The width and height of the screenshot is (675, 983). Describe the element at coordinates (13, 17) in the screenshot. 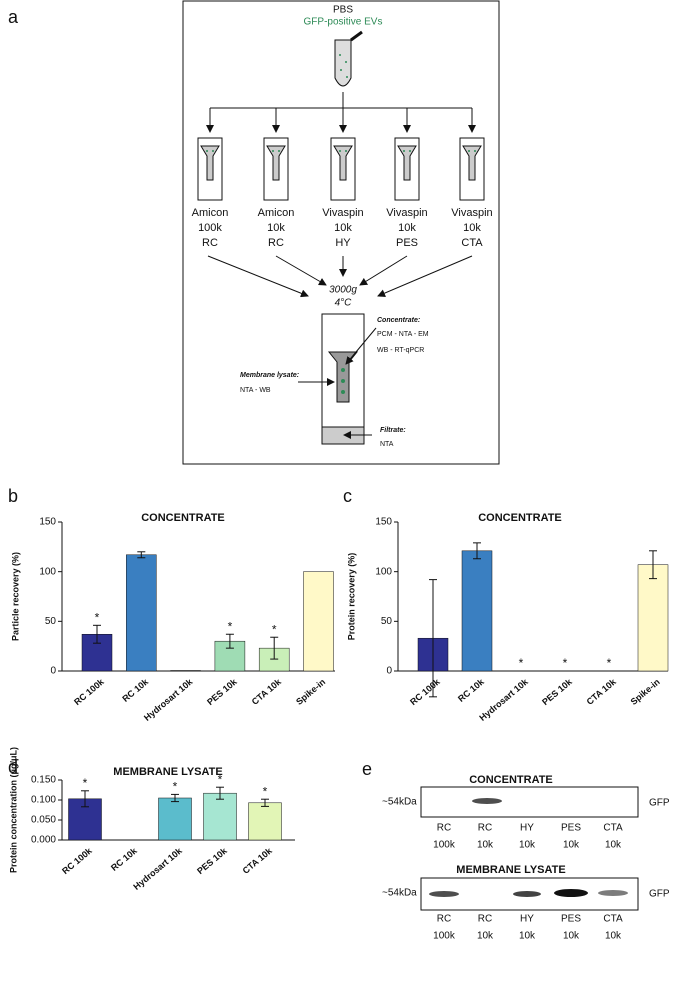

I see `panel-label: a` at that location.